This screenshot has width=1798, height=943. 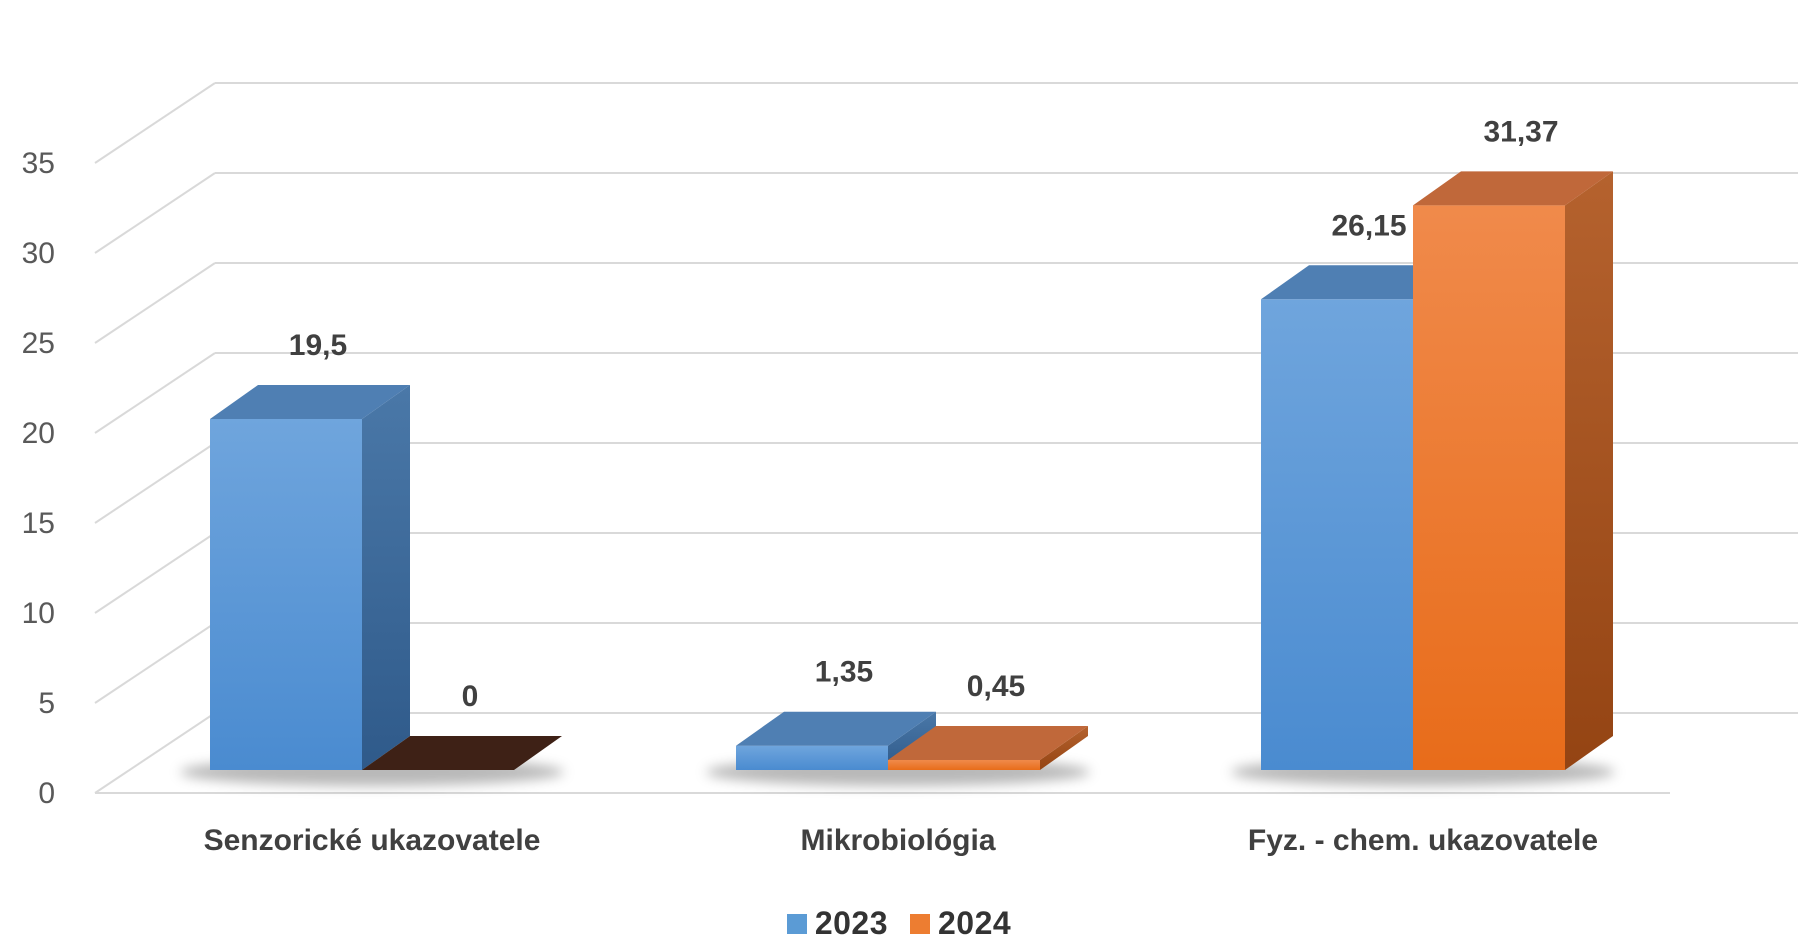 I want to click on legend: 2023 2024, so click(x=899, y=923).